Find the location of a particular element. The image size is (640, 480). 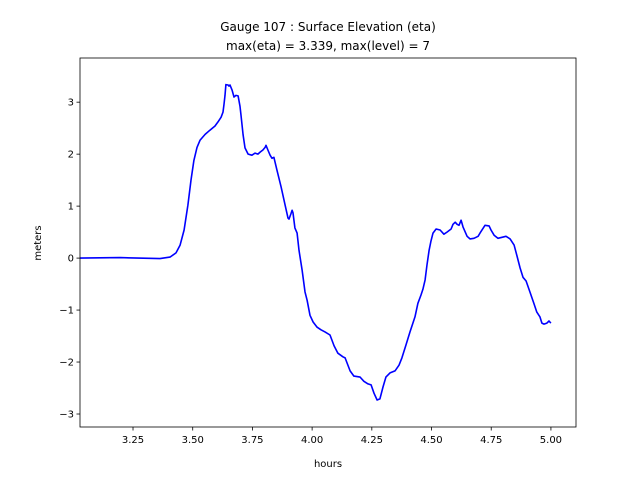

y-axis-label: meters is located at coordinates (38, 242).